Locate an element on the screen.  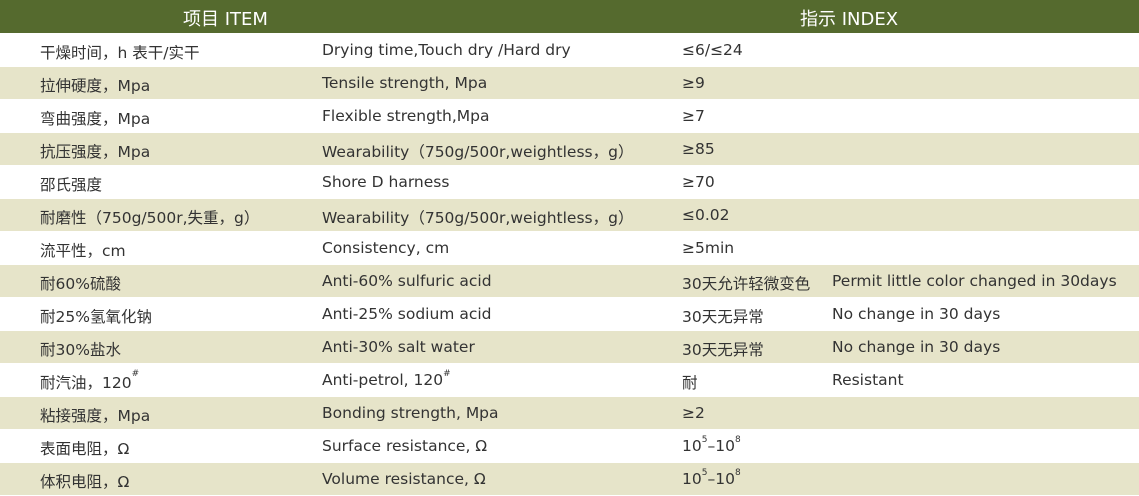
header-index: 指示 INDEX is located at coordinates (849, 19).